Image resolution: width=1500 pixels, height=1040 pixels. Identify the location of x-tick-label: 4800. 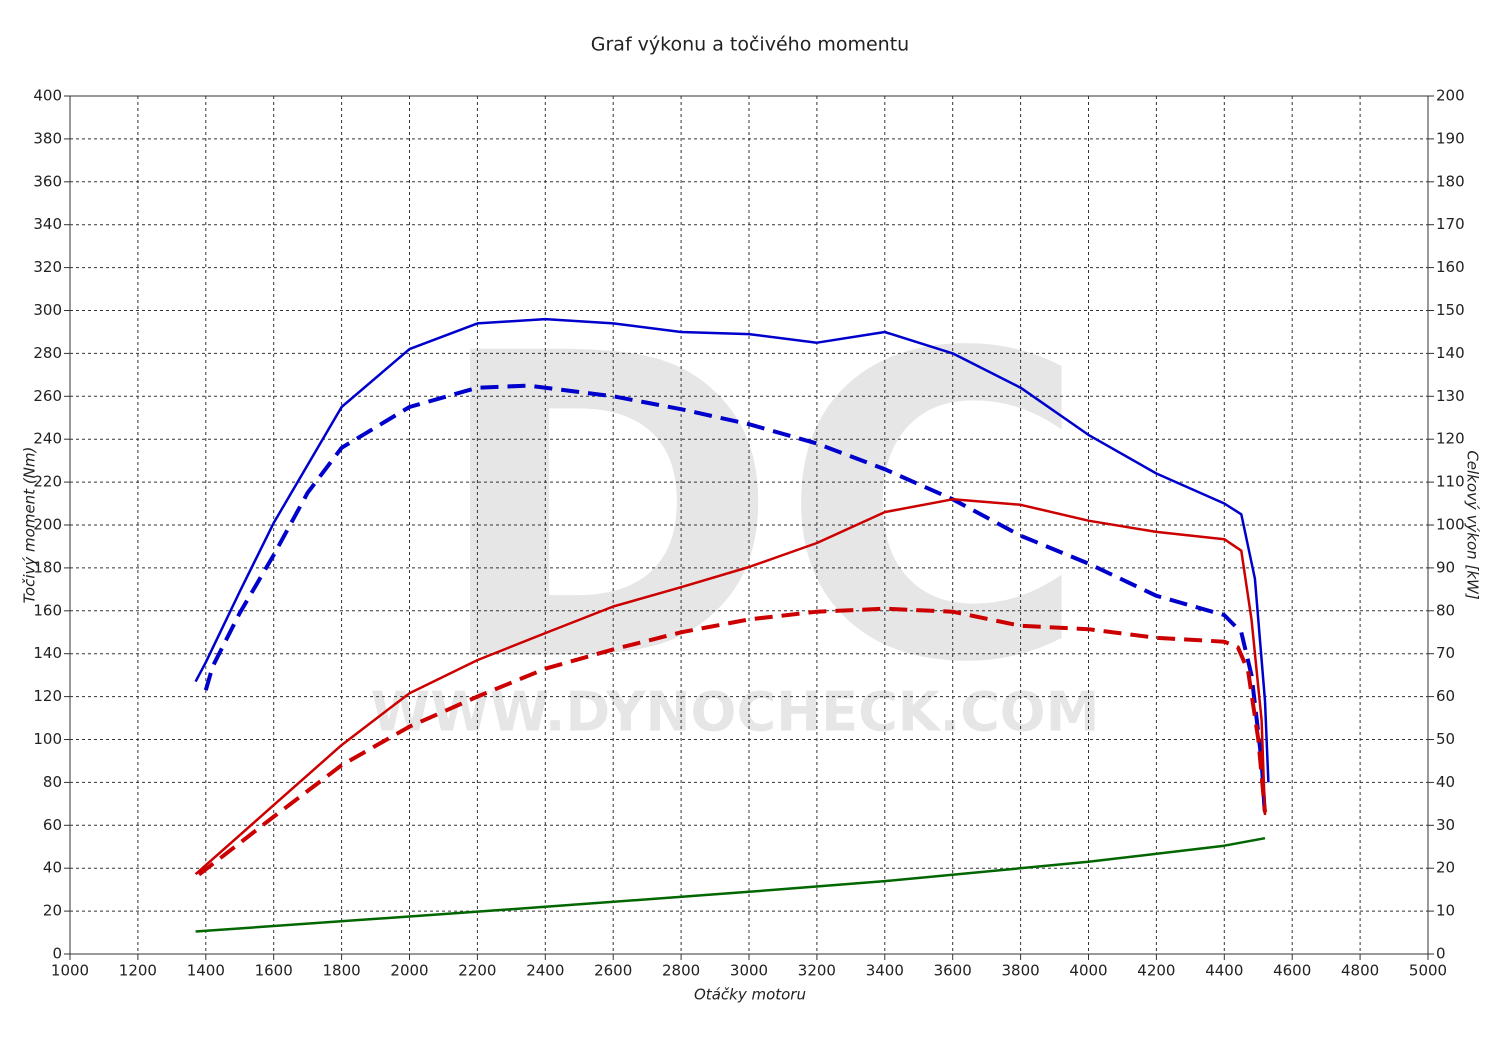
(1360, 971).